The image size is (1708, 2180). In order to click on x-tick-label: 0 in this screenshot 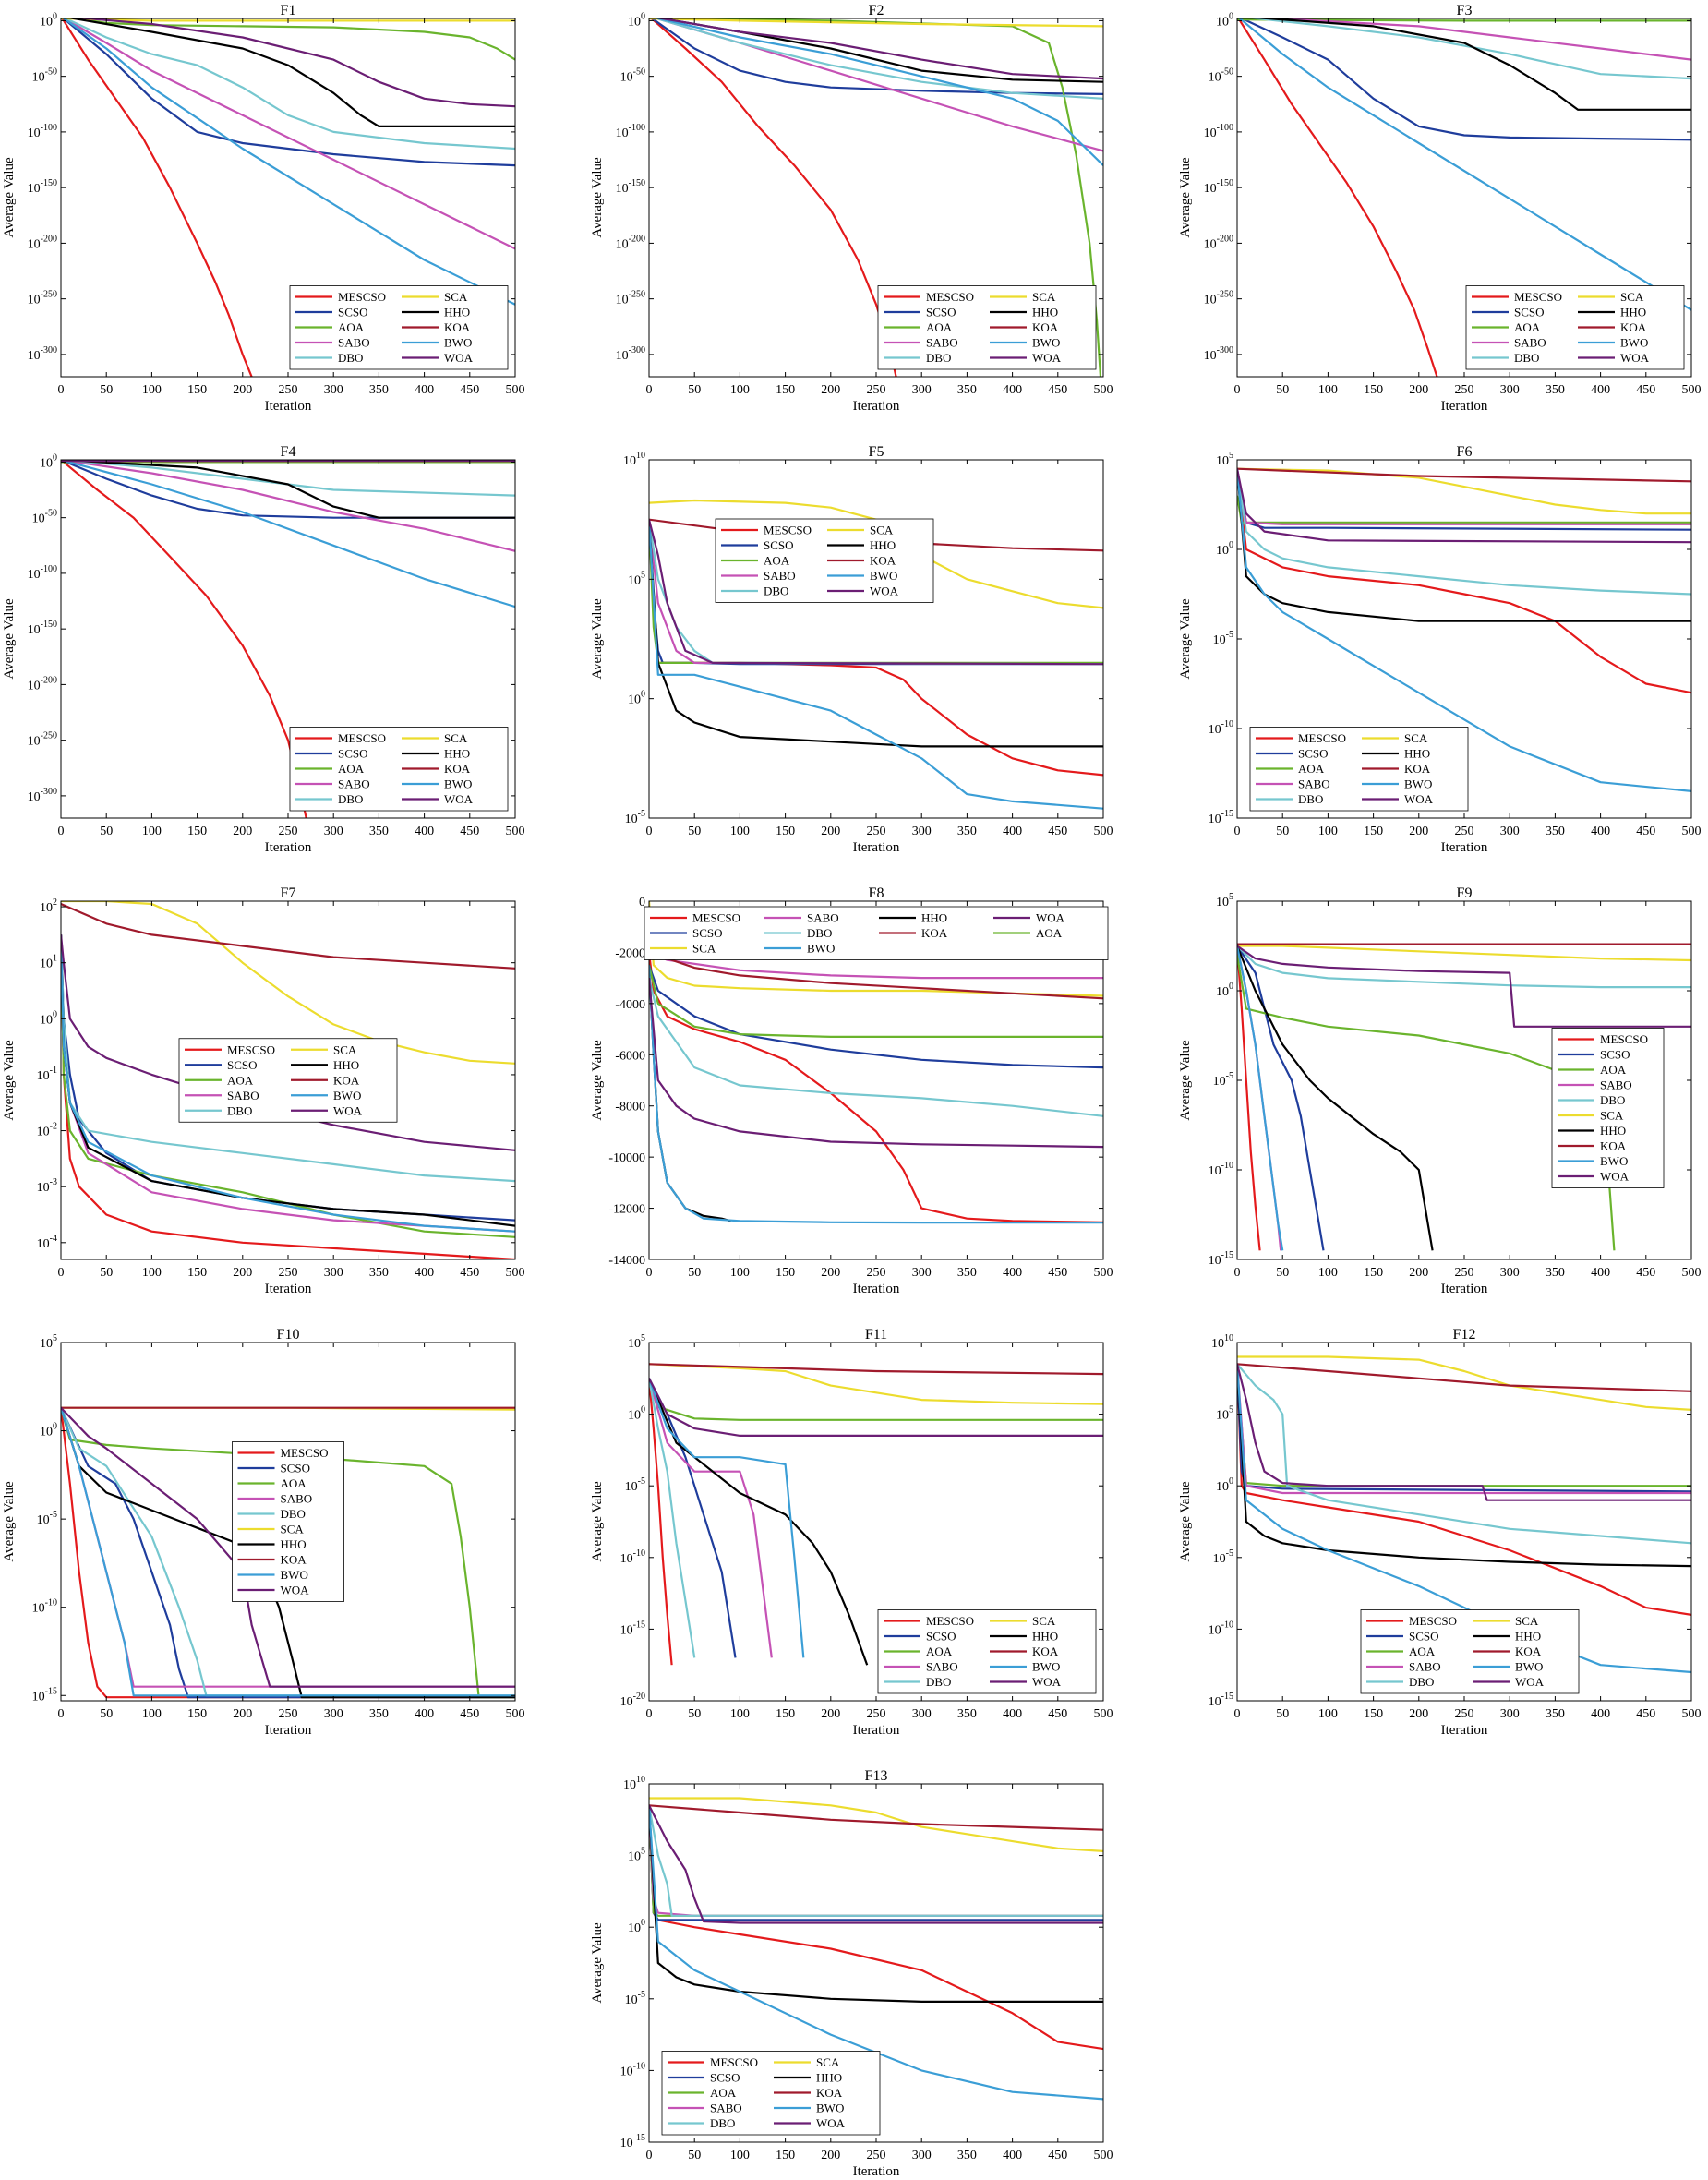, I will do `click(61, 1273)`.